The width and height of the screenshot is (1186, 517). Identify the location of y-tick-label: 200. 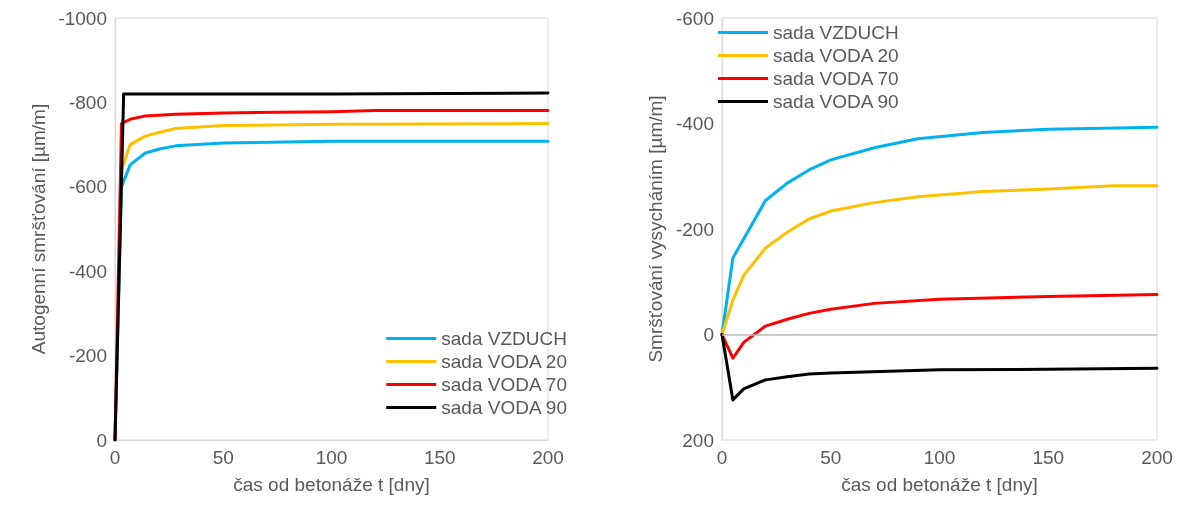
(698, 440).